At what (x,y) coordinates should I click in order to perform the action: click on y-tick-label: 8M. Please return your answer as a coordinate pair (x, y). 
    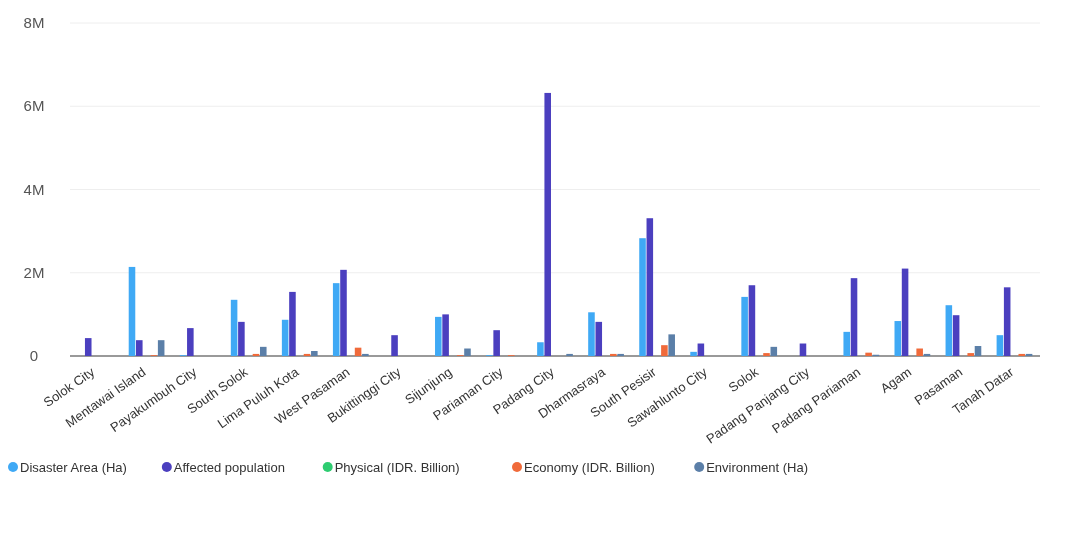
    Looking at the image, I should click on (34, 22).